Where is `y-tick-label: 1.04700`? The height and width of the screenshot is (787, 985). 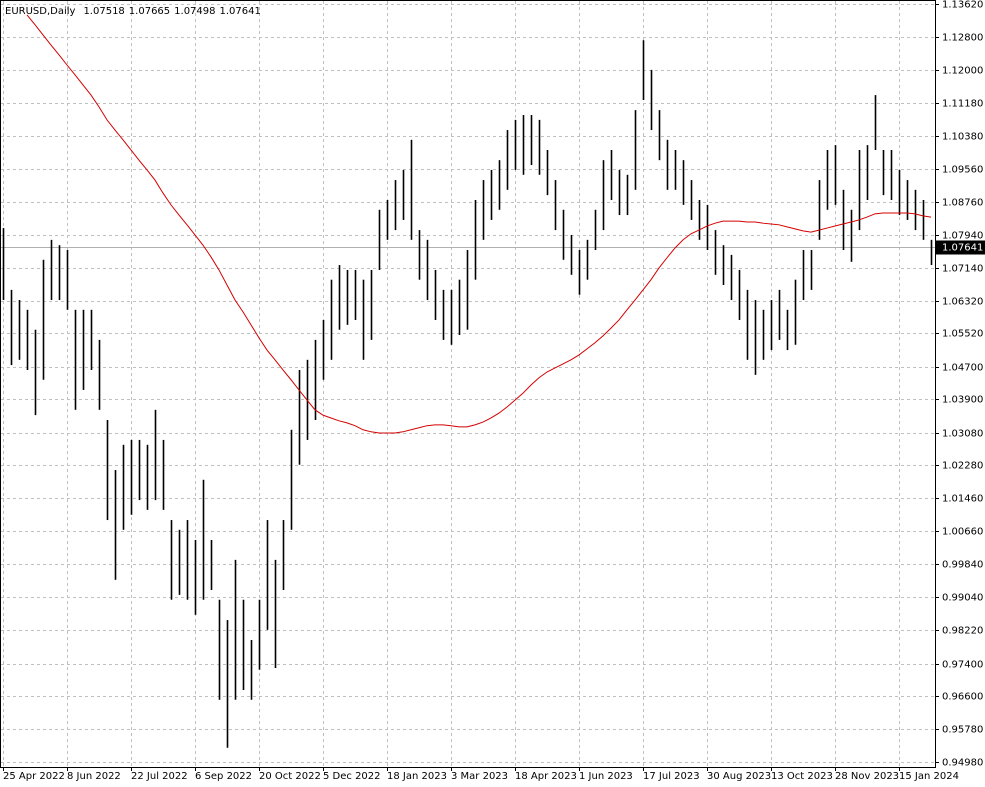 y-tick-label: 1.04700 is located at coordinates (962, 368).